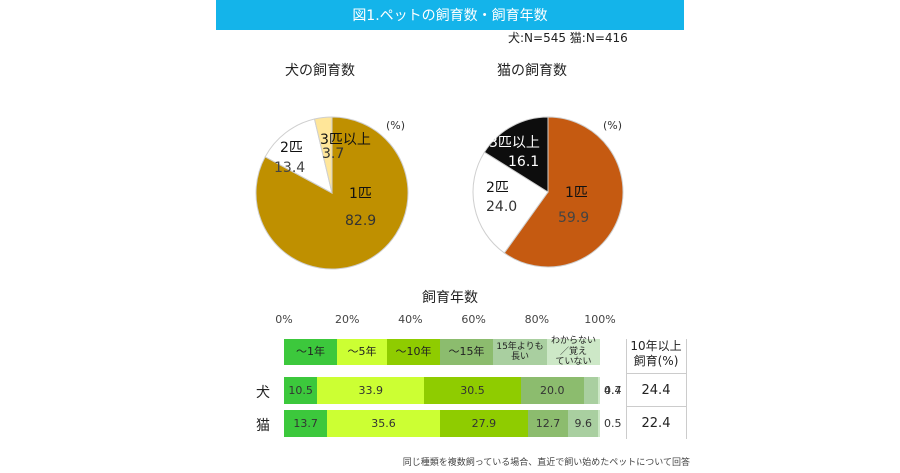 Image resolution: width=900 pixels, height=473 pixels. What do you see at coordinates (450, 298) in the screenshot?
I see `bar-chart-title: 飼育年数` at bounding box center [450, 298].